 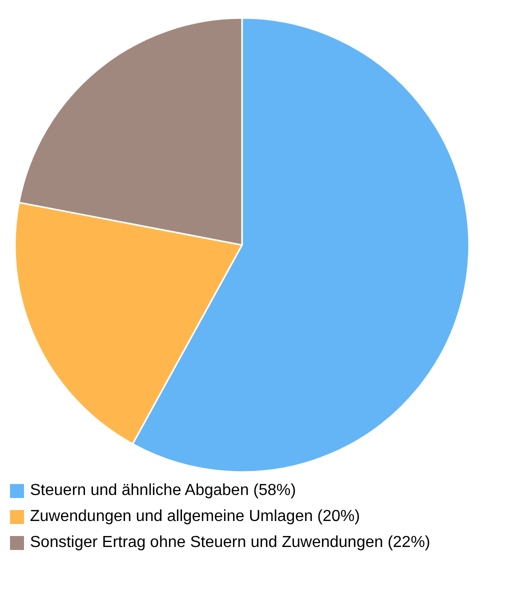 I want to click on legend-label: Sonstiger Ertrag ohne Steuern und Zuwendungen (22%), so click(x=230, y=543).